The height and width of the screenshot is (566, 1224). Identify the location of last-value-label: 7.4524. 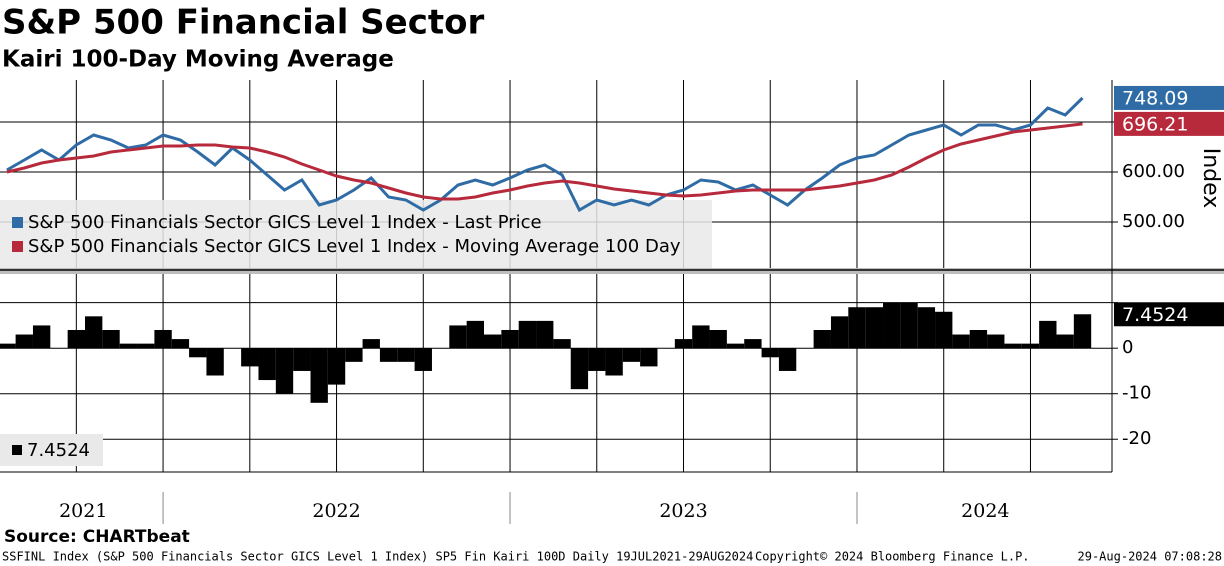
(1155, 315).